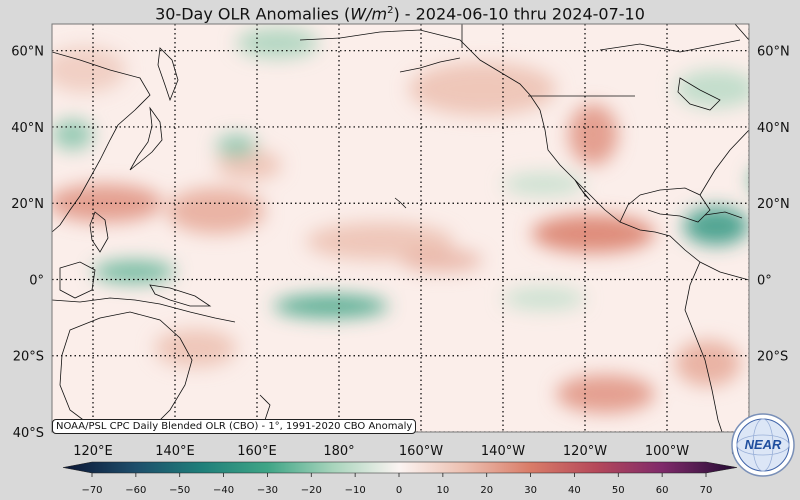 The width and height of the screenshot is (800, 500). Describe the element at coordinates (630, 208) in the screenshot. I see `coast-central-america` at that location.